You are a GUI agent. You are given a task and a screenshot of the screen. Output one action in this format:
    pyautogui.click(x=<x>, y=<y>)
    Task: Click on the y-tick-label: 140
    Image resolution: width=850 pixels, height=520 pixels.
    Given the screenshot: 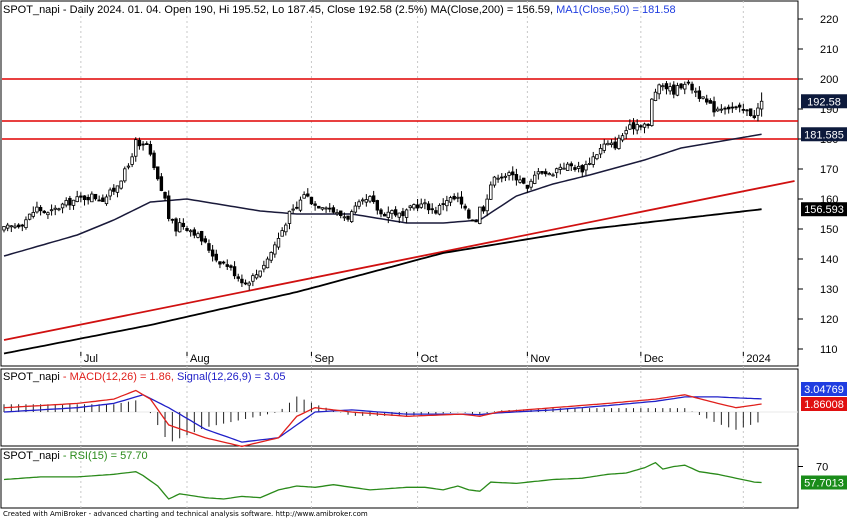 What is the action you would take?
    pyautogui.click(x=829, y=260)
    